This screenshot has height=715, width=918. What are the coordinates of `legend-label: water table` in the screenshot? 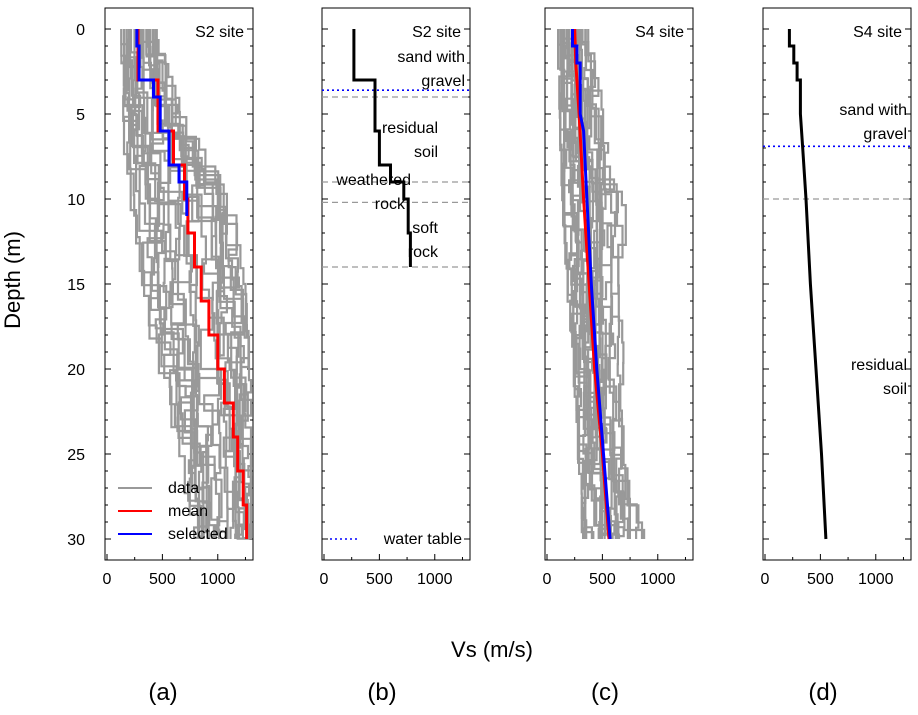 It's located at (422, 539).